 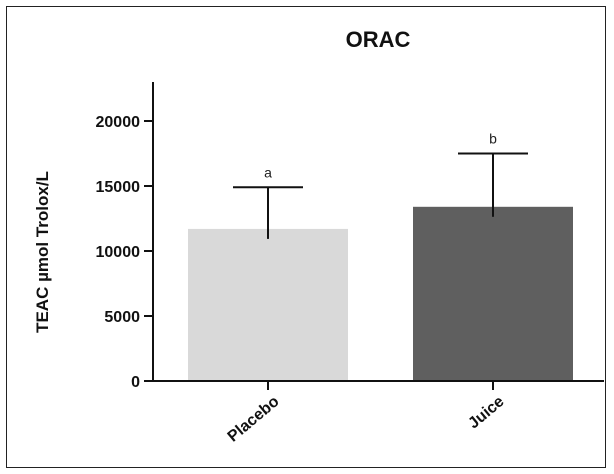 I want to click on y-axis-label: TEAC µmol Trolox/L, so click(x=42, y=252).